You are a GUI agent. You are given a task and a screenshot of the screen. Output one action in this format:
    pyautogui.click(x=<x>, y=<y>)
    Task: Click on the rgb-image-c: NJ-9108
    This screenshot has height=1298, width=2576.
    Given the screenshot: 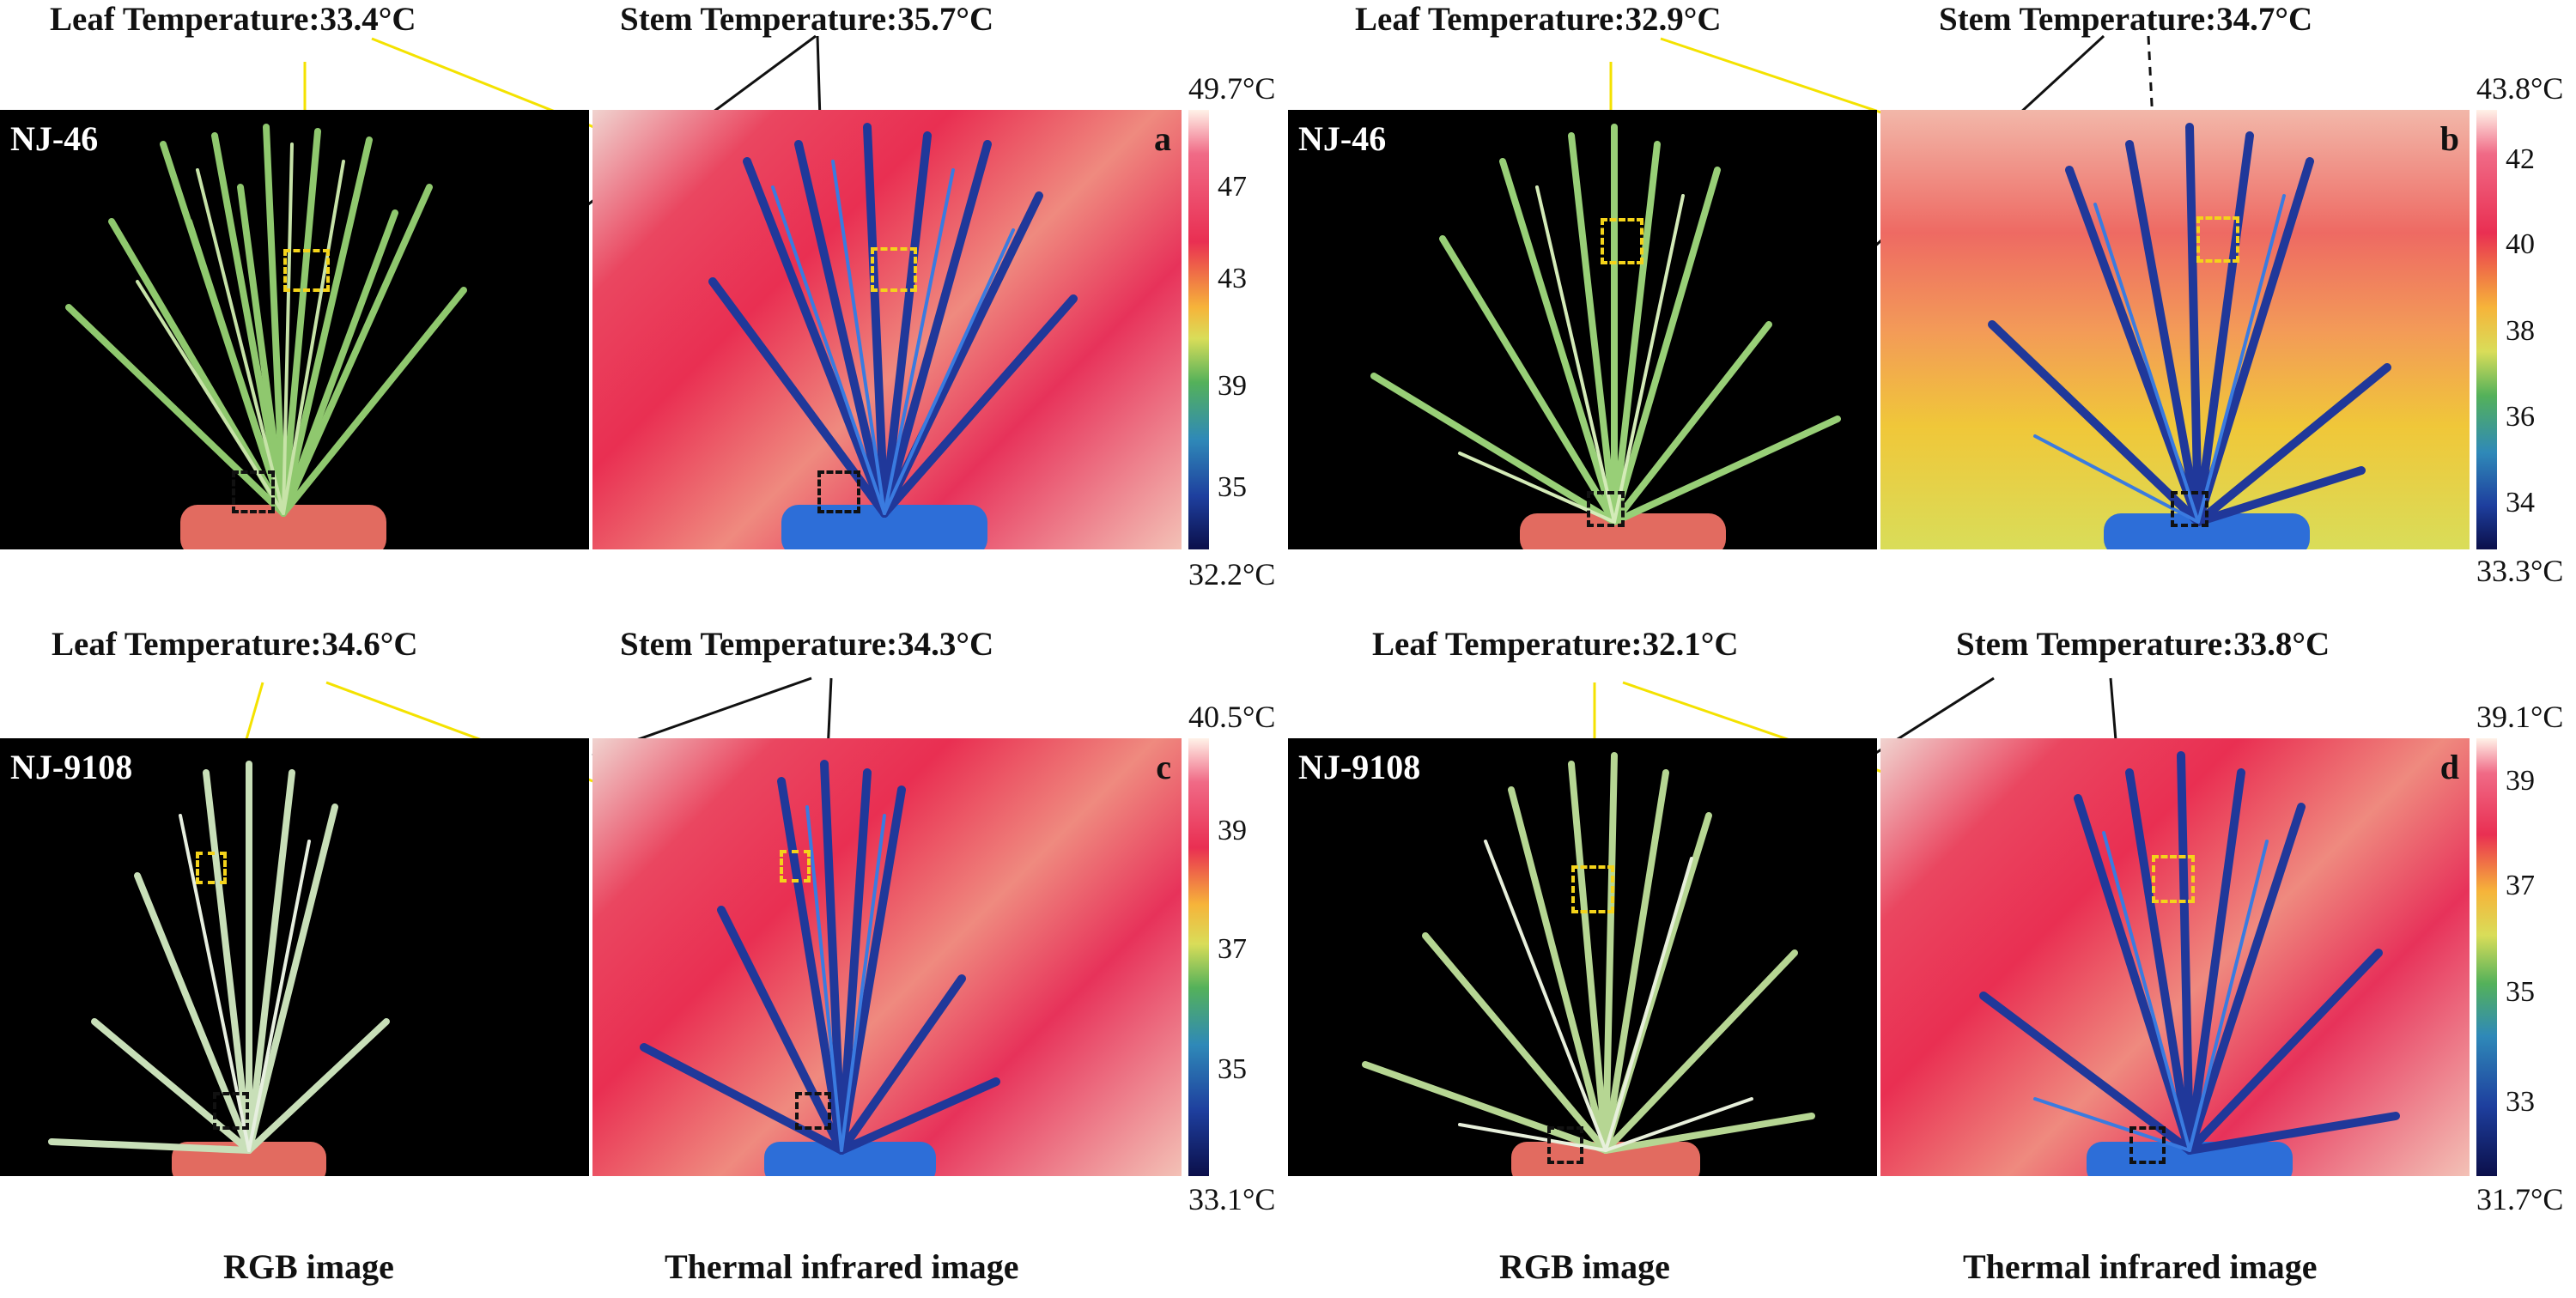 What is the action you would take?
    pyautogui.click(x=294, y=957)
    